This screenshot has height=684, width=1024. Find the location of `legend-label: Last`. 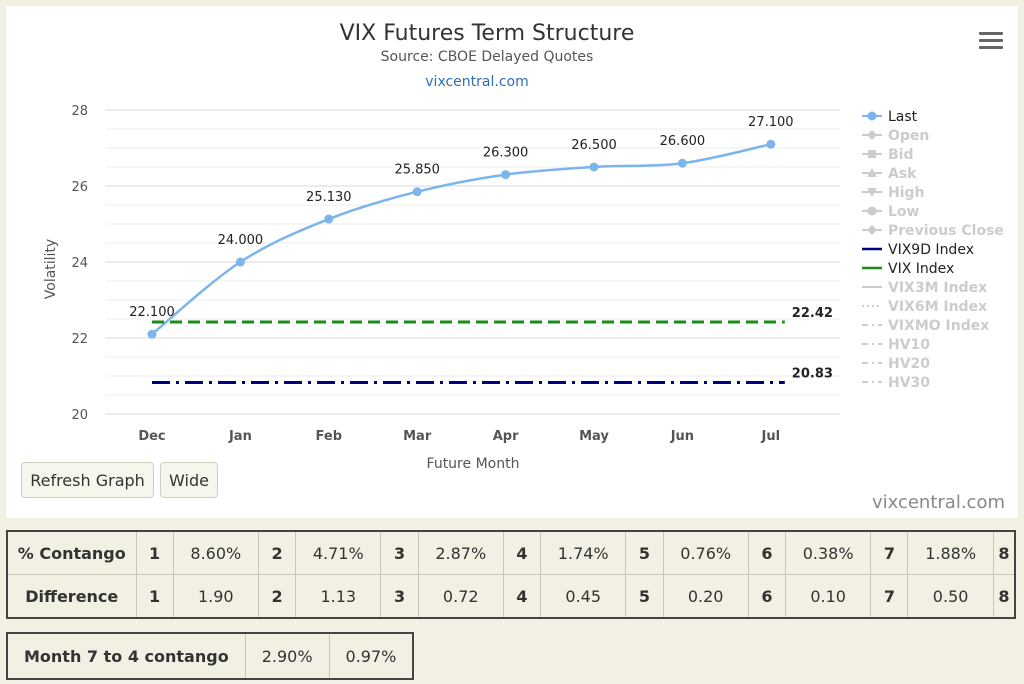

legend-label: Last is located at coordinates (903, 117).